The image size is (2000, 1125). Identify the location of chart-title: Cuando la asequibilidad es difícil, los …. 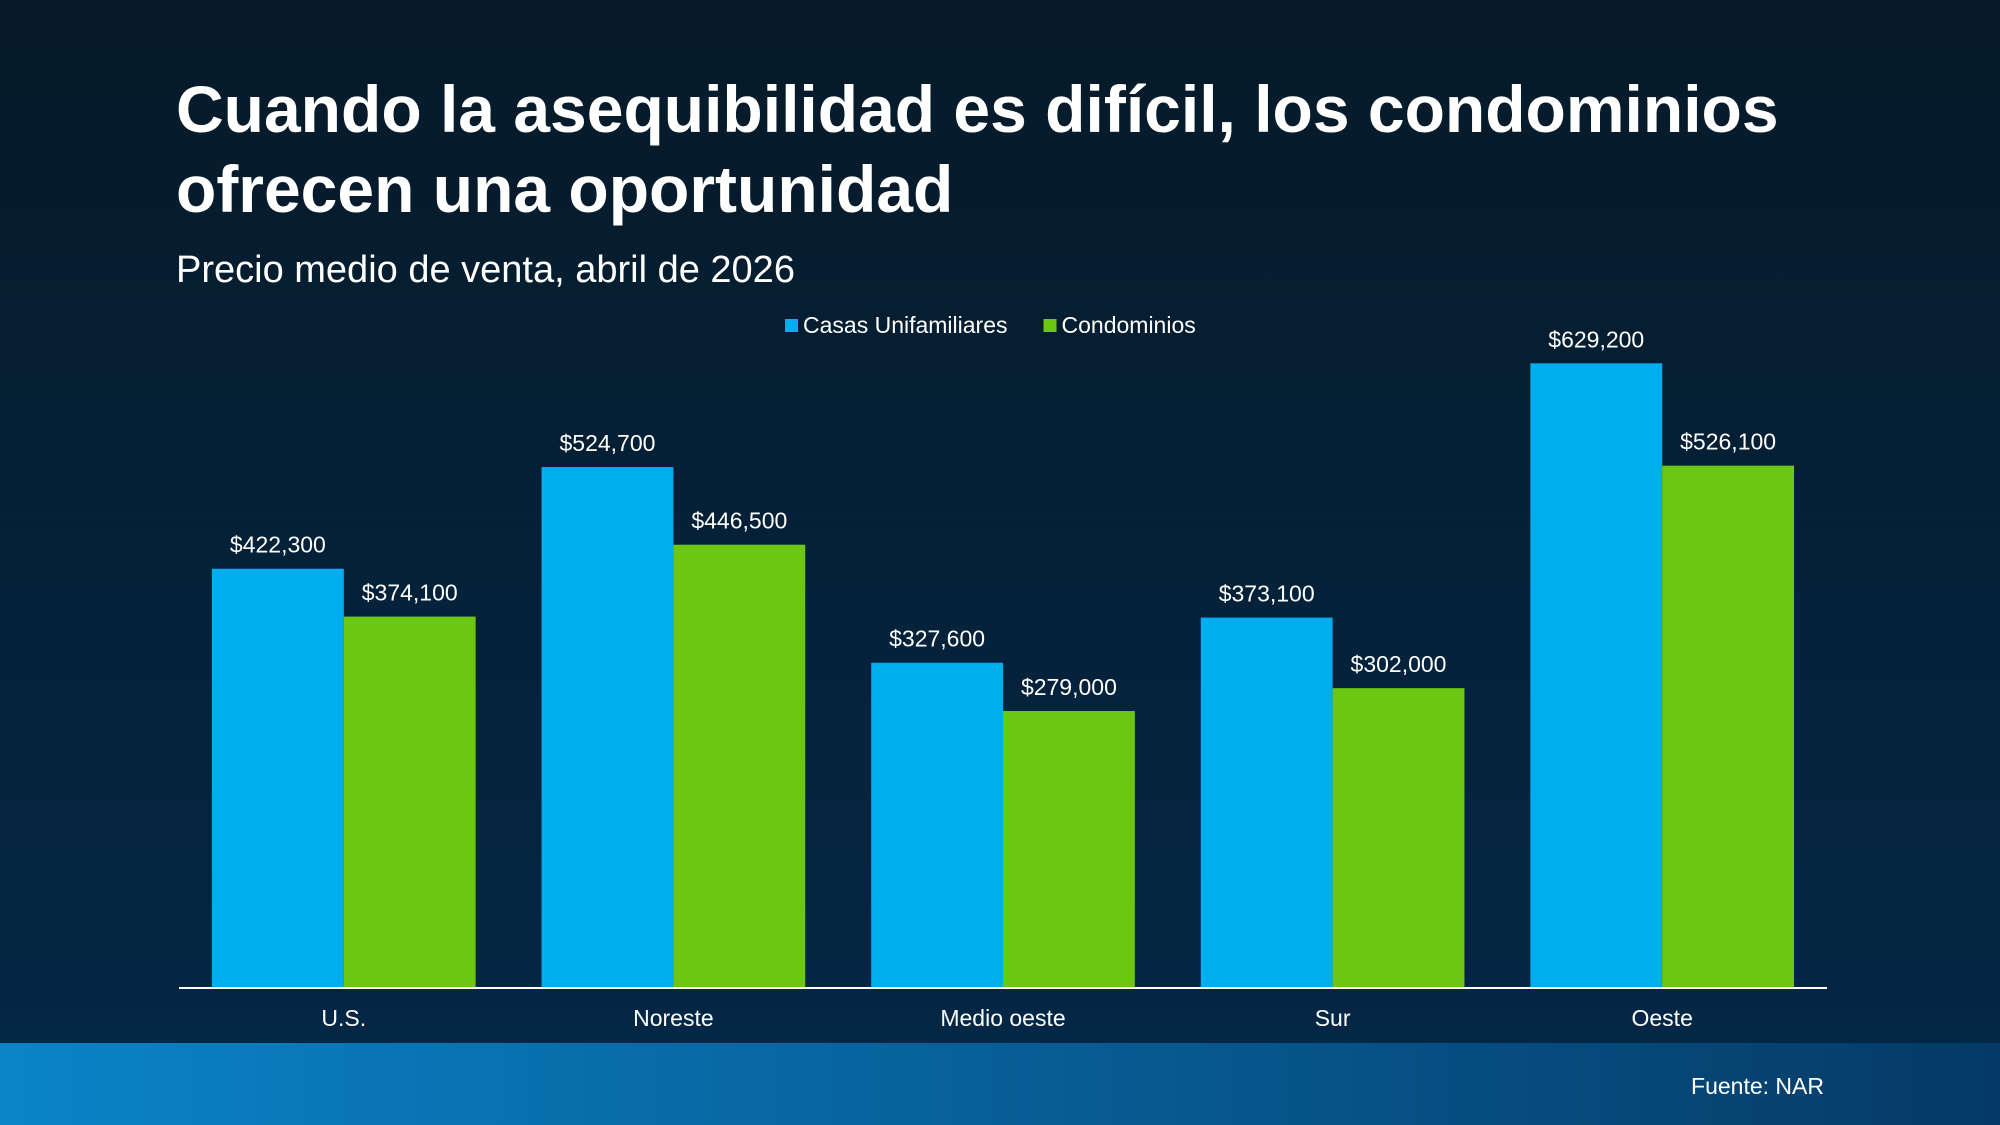
(977, 149).